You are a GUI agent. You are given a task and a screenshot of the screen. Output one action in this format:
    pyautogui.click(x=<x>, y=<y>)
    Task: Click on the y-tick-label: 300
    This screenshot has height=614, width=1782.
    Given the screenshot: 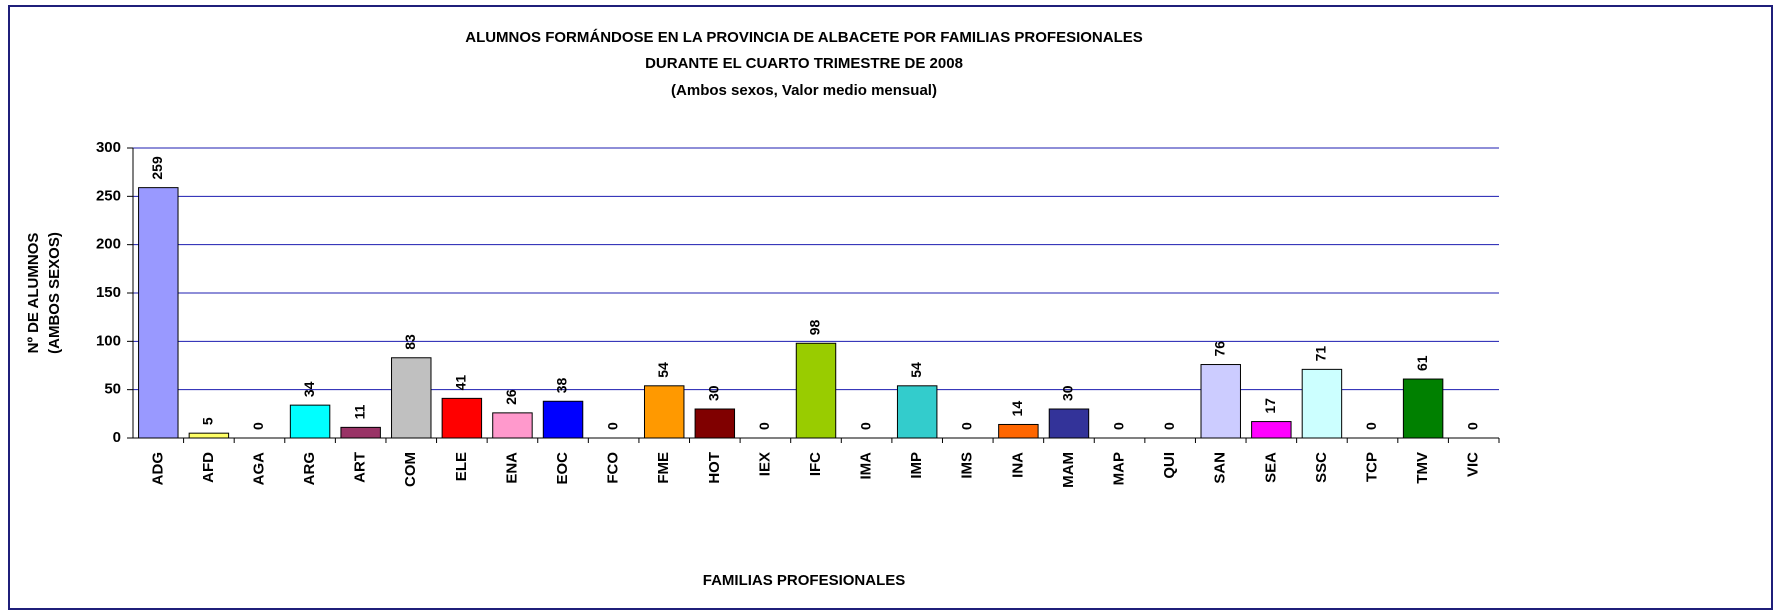 What is the action you would take?
    pyautogui.click(x=108, y=147)
    